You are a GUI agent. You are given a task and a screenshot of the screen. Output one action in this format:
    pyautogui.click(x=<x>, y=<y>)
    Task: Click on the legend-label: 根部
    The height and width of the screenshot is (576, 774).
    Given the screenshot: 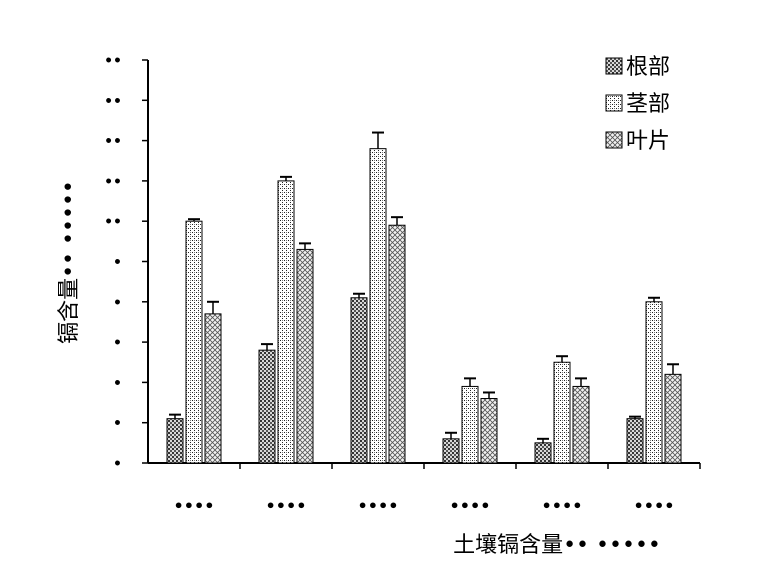 What is the action you would take?
    pyautogui.click(x=648, y=67)
    